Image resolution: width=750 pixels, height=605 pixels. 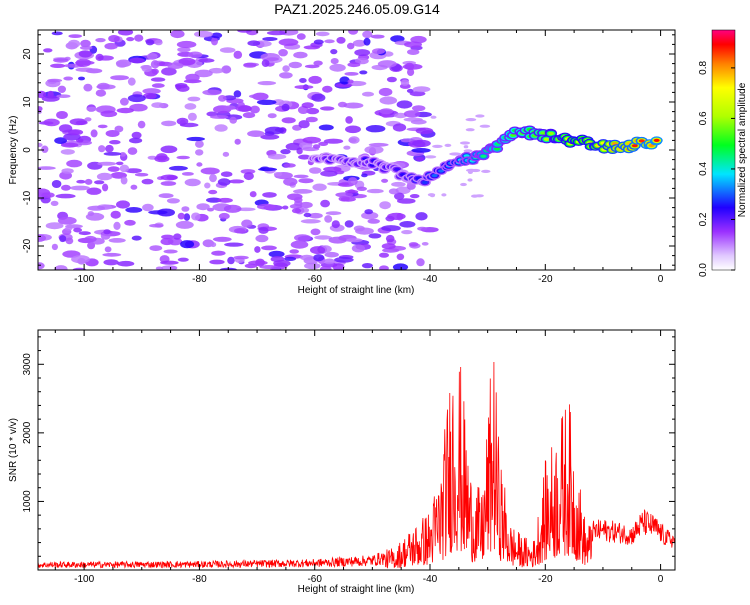 I want to click on x-tick-label: -100, so click(x=84, y=279).